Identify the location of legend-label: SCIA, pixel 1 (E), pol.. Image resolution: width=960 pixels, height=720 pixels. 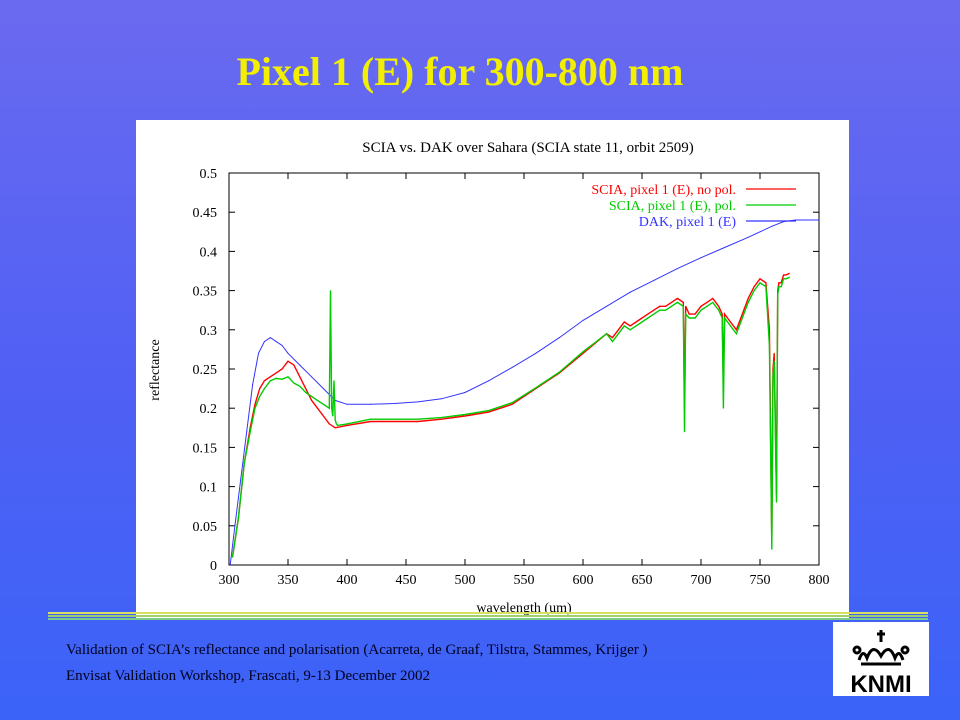
(672, 206).